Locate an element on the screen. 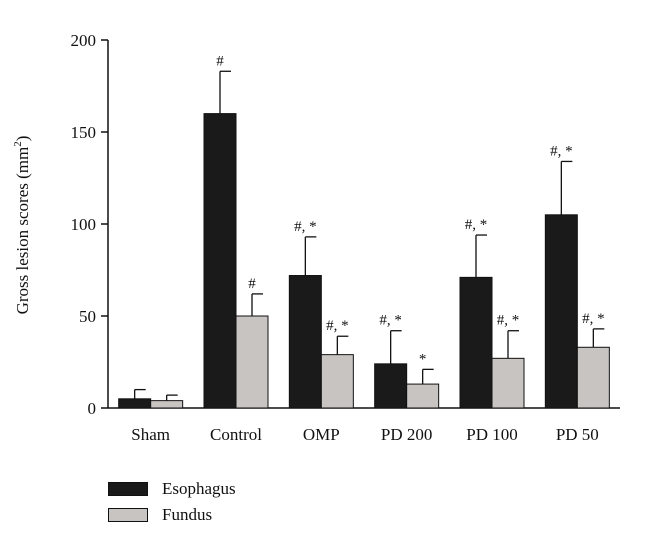 Image resolution: width=660 pixels, height=551 pixels. y-tick-label: 200 is located at coordinates (84, 40).